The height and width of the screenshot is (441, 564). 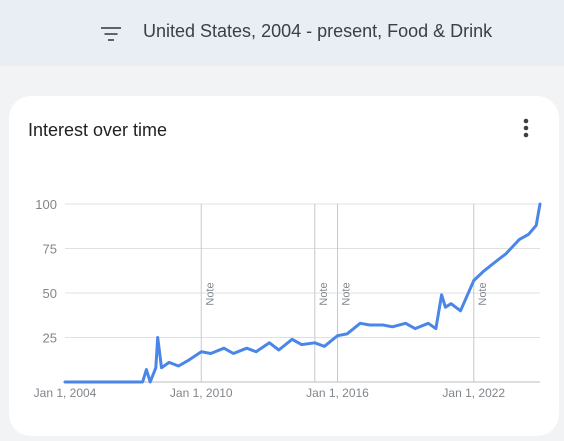 I want to click on x-tick-label: Jan 1, 2010, so click(x=201, y=393).